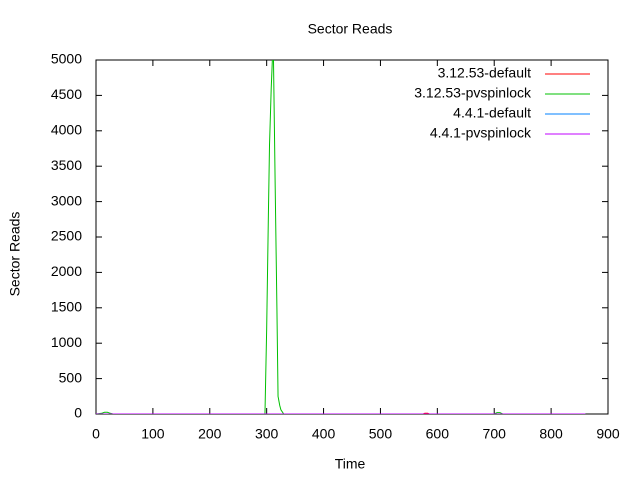 The image size is (640, 480). What do you see at coordinates (66, 59) in the screenshot?
I see `y-tick-label: 5000` at bounding box center [66, 59].